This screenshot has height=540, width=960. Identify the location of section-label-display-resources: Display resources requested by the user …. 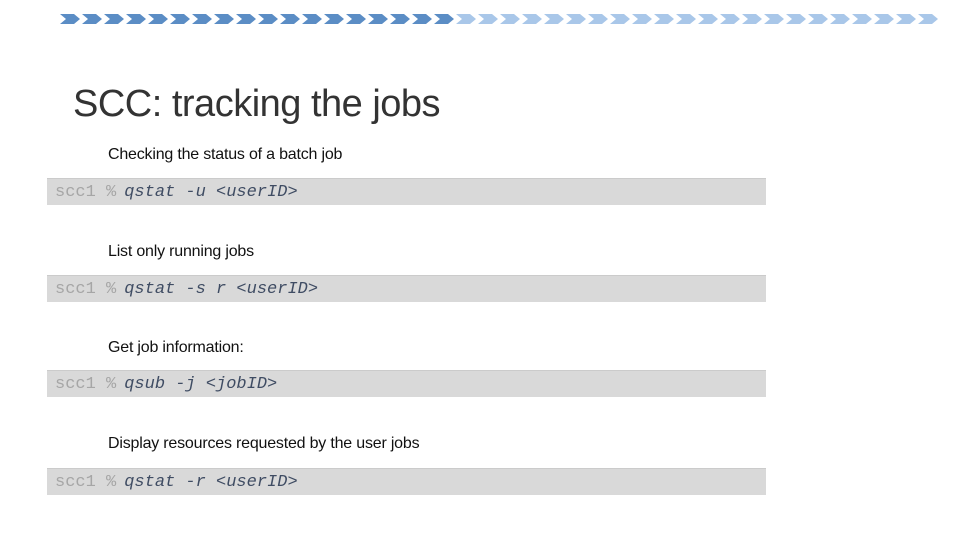
(264, 443).